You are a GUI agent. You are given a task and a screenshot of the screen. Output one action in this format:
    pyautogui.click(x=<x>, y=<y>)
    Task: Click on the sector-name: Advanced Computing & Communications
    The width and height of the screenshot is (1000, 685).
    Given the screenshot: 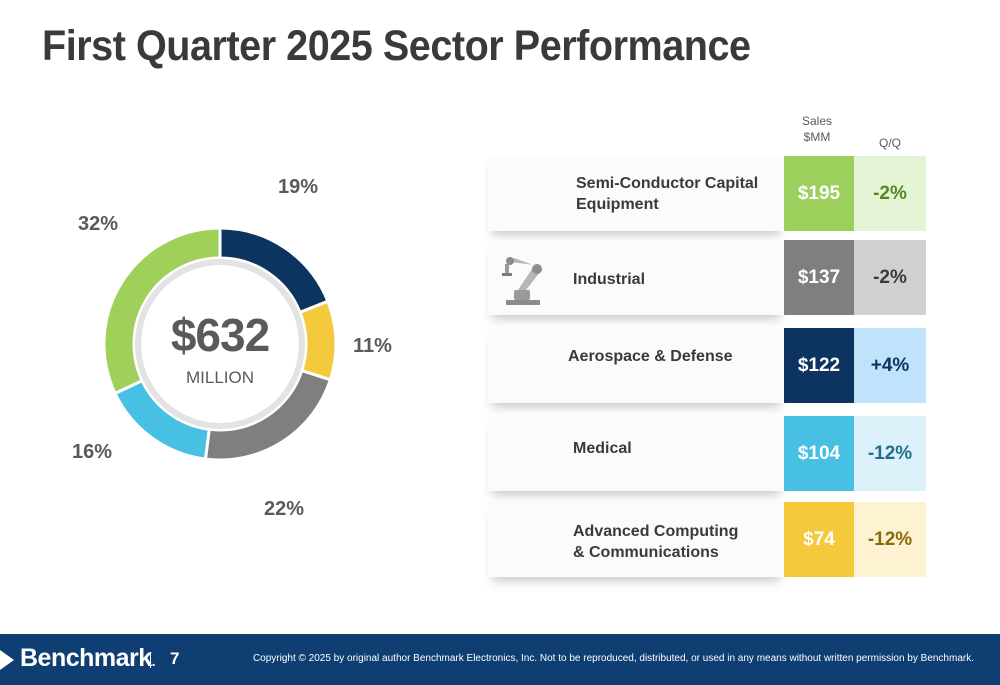 What is the action you would take?
    pyautogui.click(x=656, y=542)
    